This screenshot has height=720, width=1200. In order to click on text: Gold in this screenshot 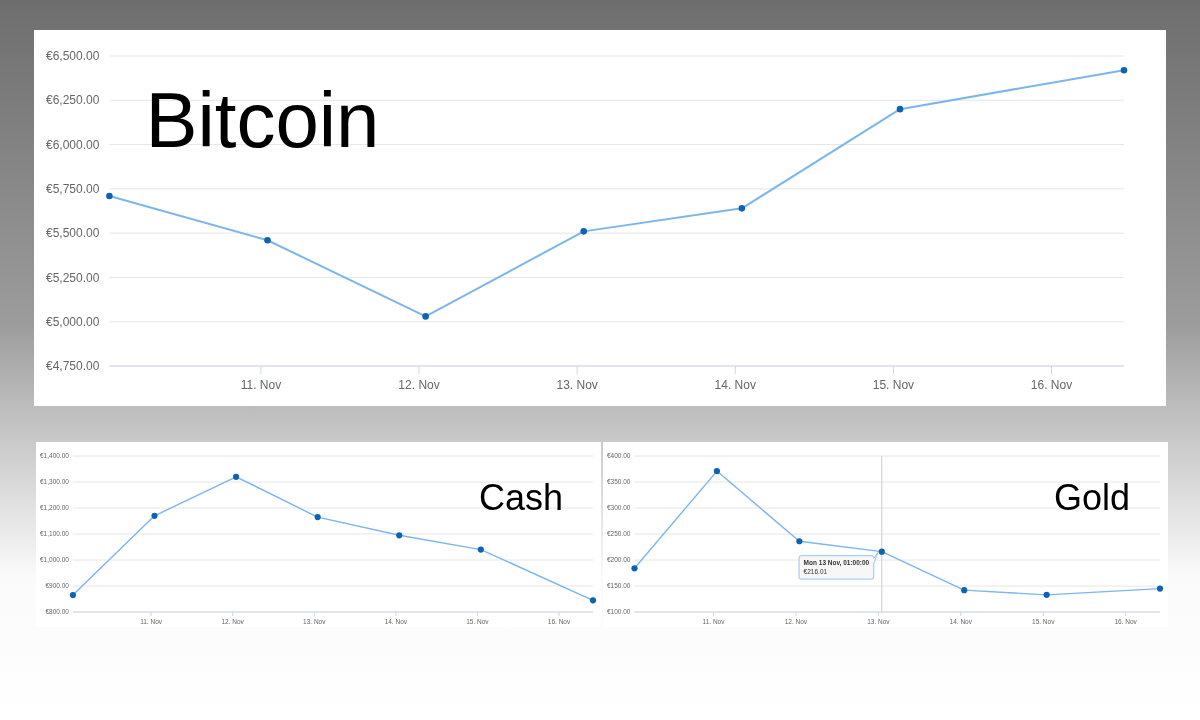, I will do `click(1091, 497)`.